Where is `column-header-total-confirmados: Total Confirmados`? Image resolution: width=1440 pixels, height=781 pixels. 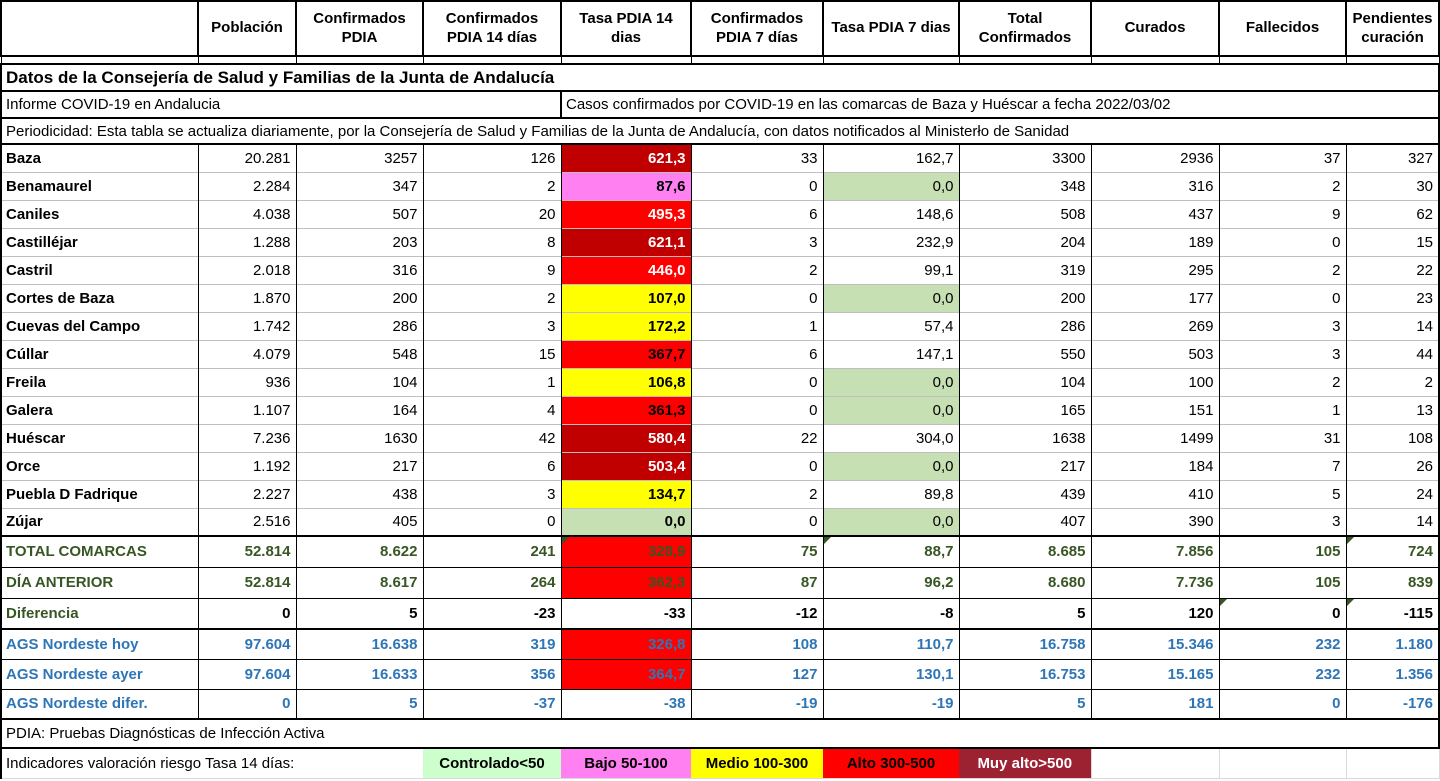 column-header-total-confirmados: Total Confirmados is located at coordinates (1025, 28).